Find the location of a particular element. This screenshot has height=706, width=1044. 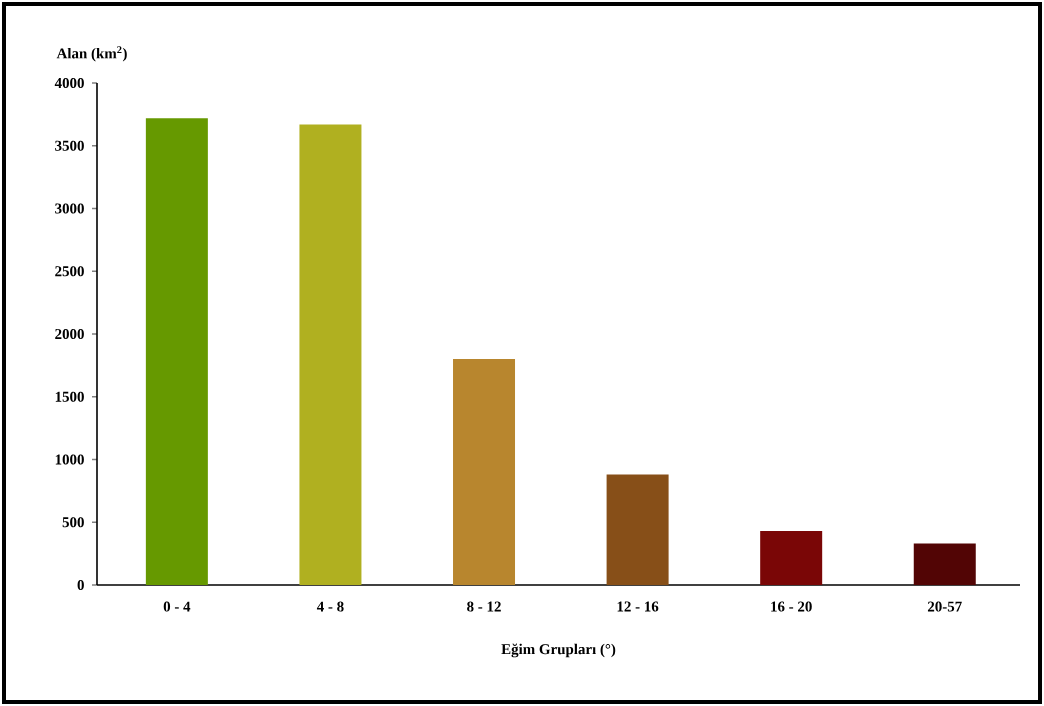

y-tick-label: 2000 is located at coordinates (69, 334).